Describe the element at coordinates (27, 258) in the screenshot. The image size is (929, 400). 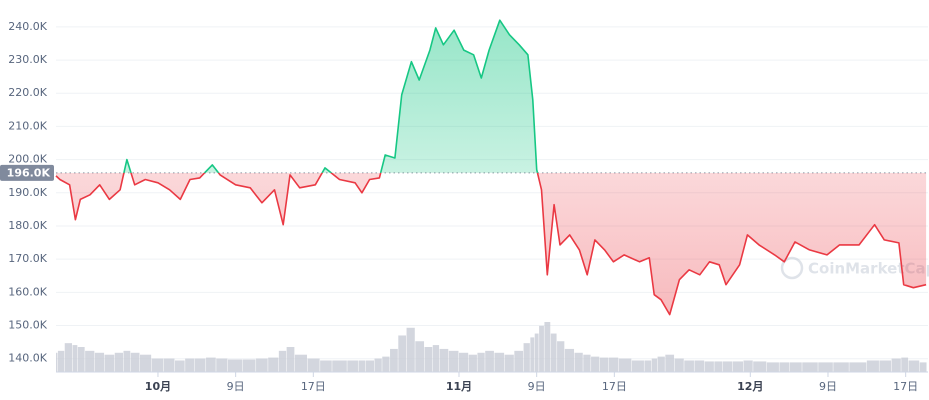
I see `y-tick-label: 170.0K` at that location.